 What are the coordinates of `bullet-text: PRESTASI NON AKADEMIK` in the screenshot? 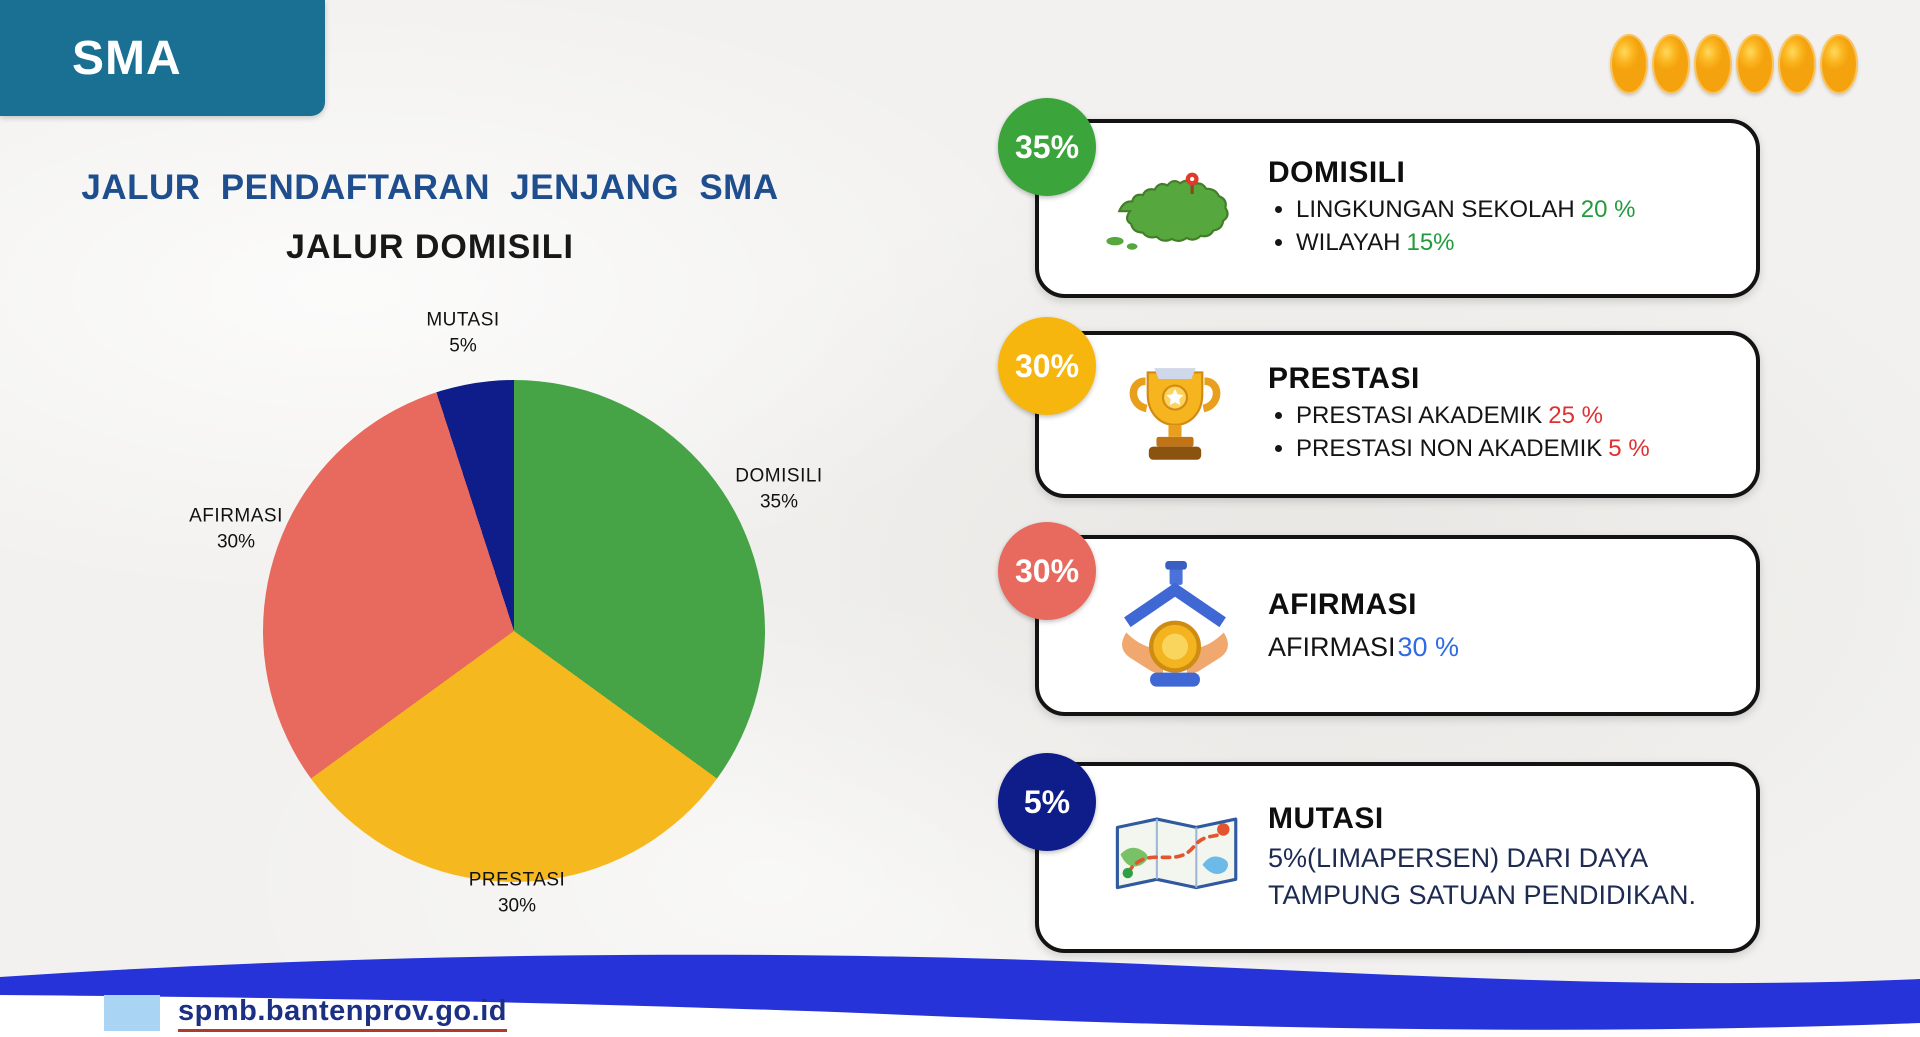 It's located at (1449, 448).